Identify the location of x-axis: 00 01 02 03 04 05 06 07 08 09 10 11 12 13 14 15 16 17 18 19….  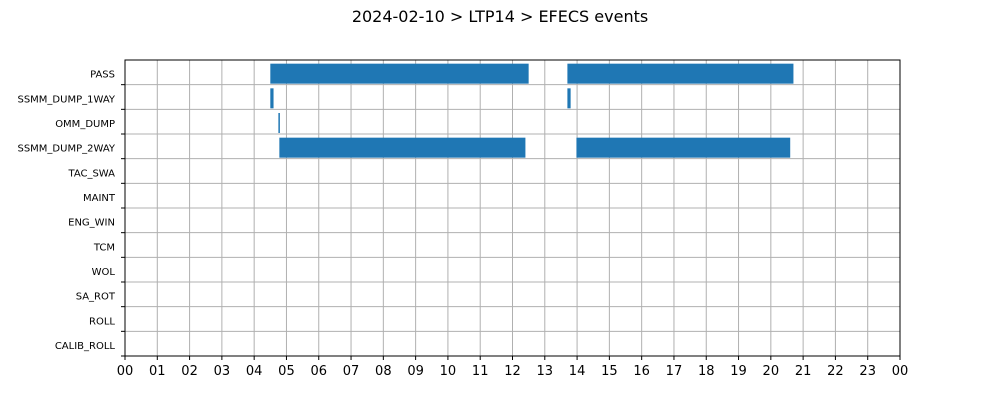
(513, 367).